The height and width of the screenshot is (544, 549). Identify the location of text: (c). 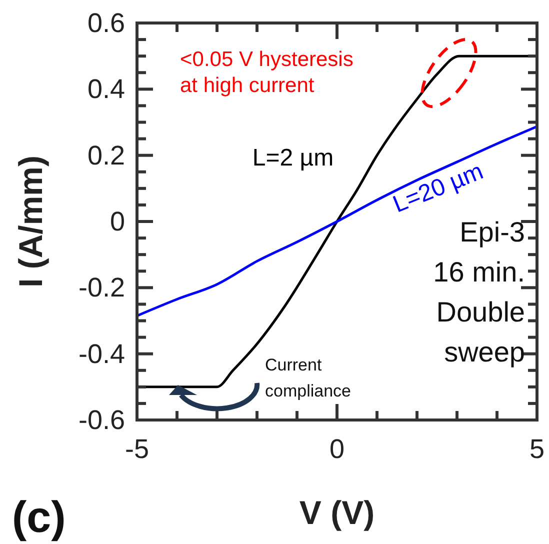
(39, 517).